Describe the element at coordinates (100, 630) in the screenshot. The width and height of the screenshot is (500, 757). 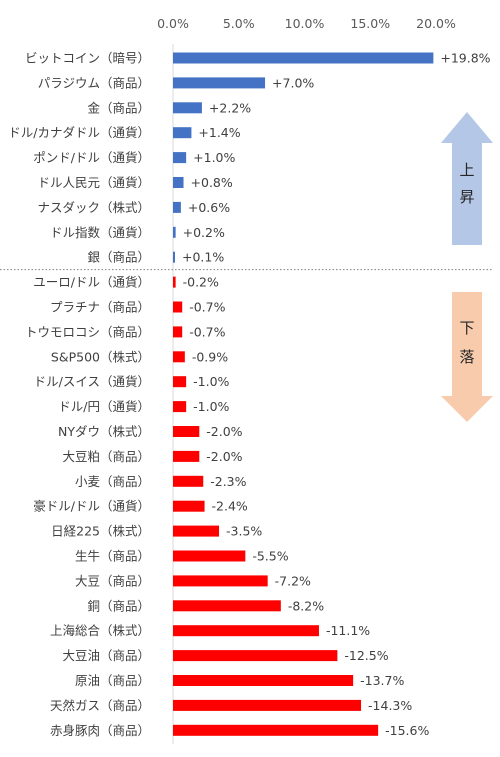
I see `category-label: 上海総合（株式）` at that location.